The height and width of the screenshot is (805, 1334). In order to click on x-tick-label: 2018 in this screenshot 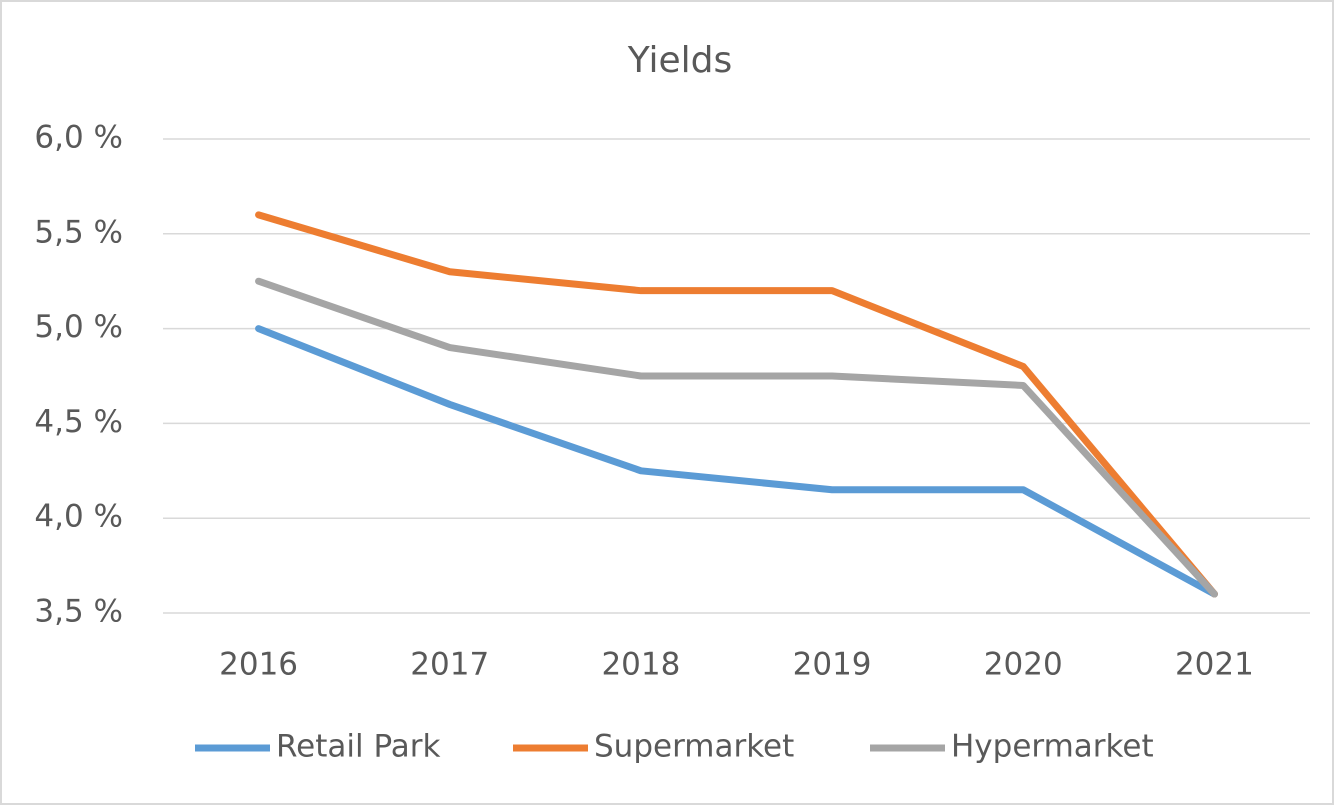, I will do `click(640, 665)`.